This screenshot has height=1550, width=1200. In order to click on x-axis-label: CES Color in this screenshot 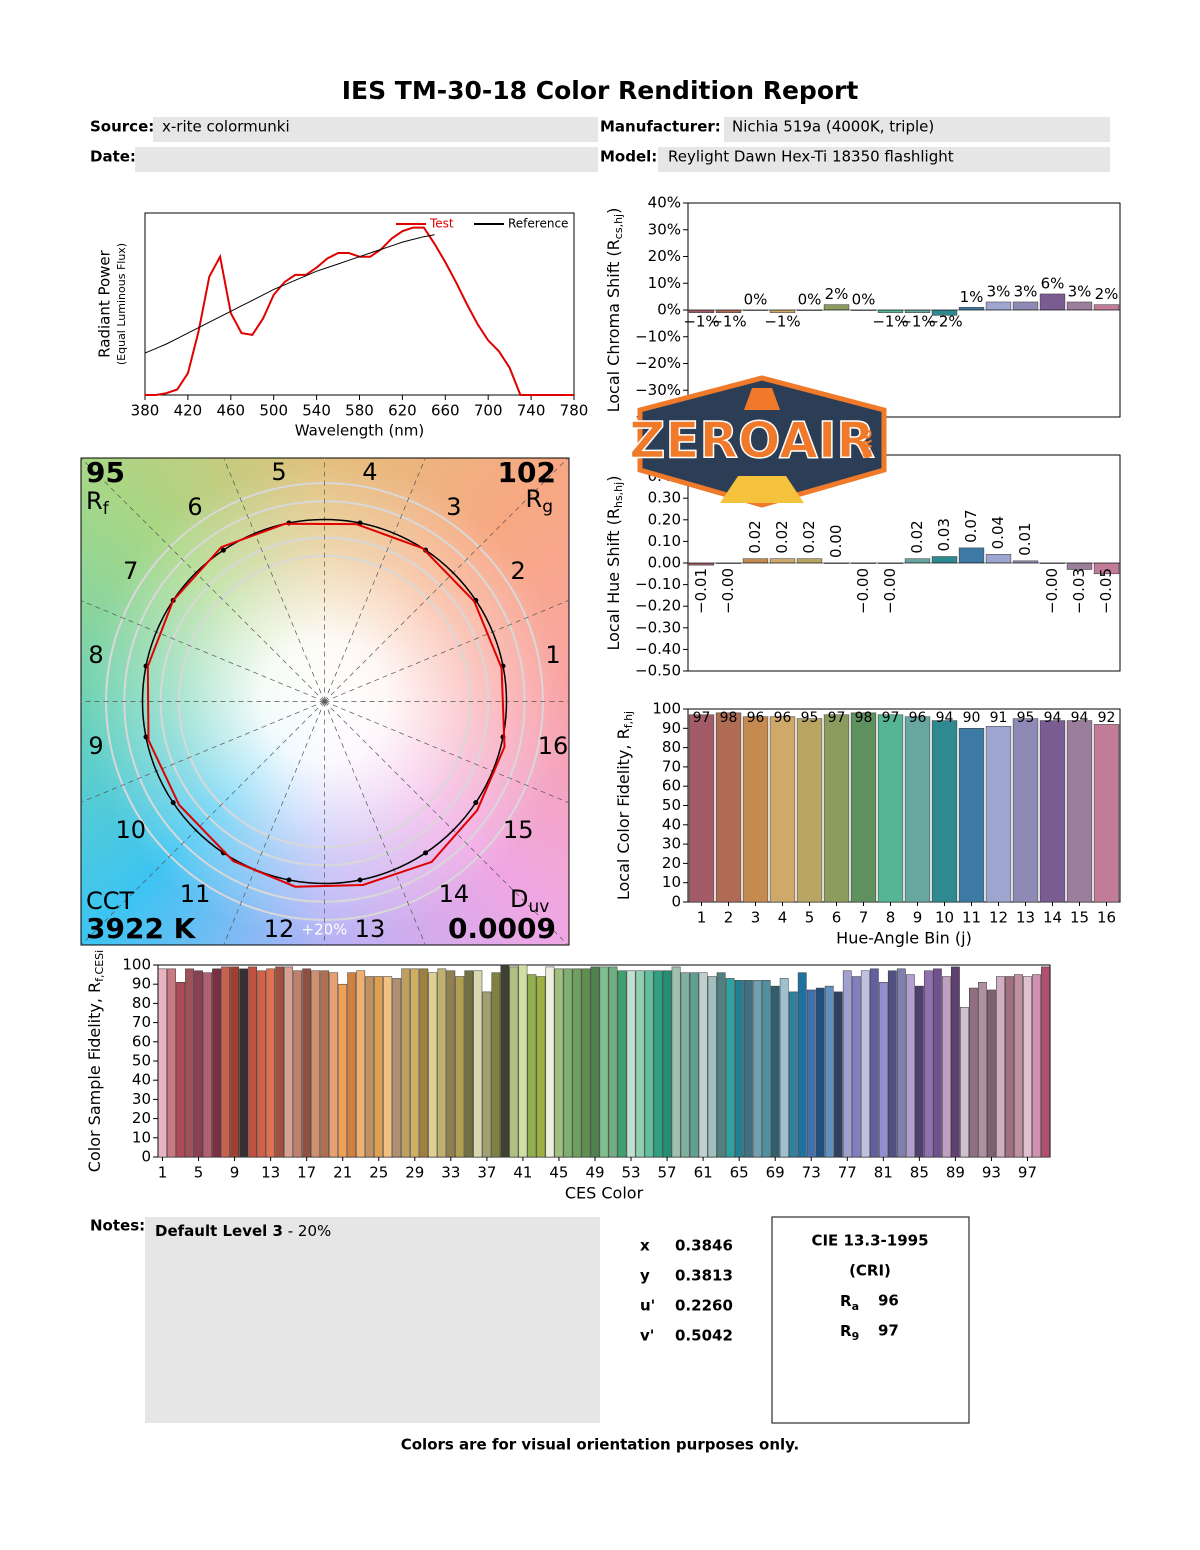, I will do `click(604, 1193)`.